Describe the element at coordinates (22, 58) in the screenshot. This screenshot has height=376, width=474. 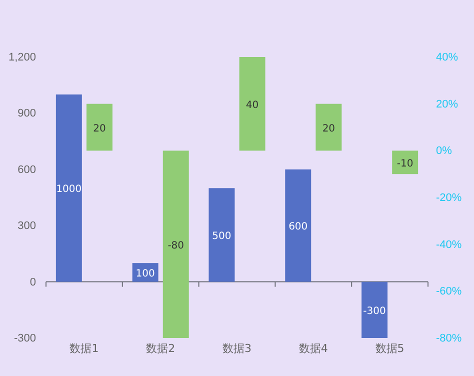
I see `y-tick-label: 1,200` at that location.